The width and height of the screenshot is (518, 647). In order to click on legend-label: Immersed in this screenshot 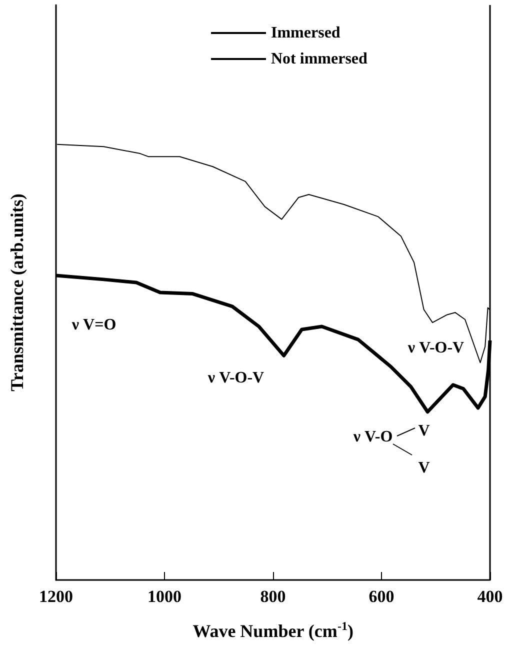, I will do `click(305, 33)`.